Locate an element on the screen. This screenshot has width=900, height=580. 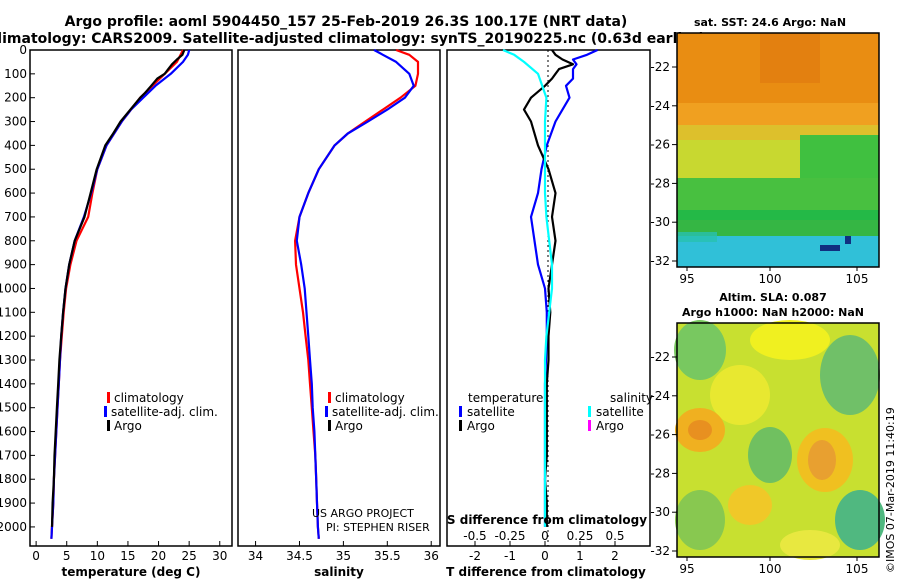
s-tick-label: 0.5 is located at coordinates (614, 536).